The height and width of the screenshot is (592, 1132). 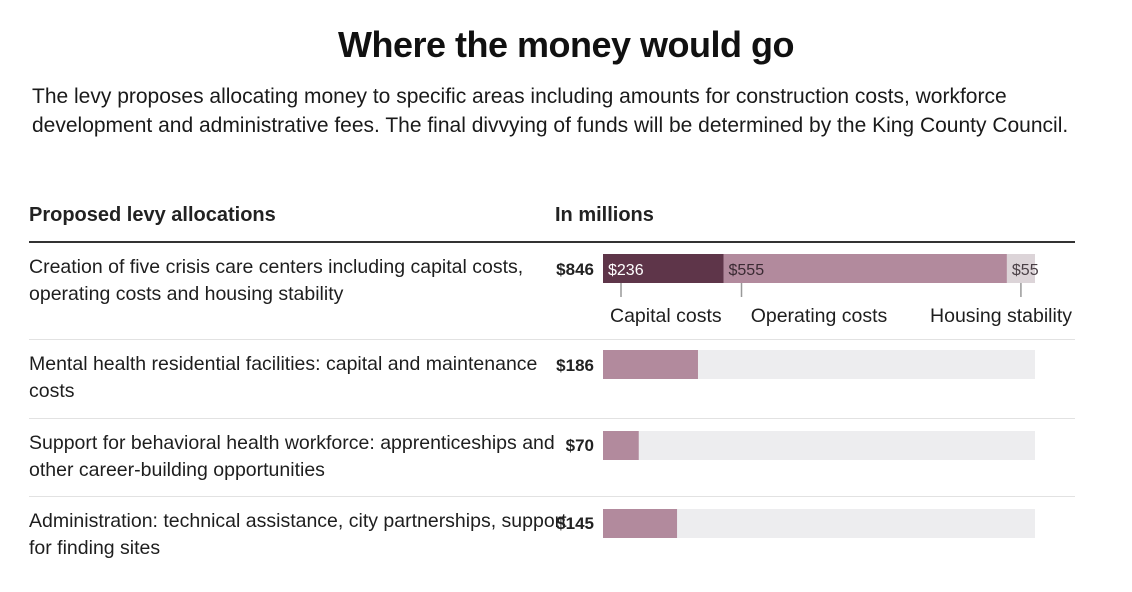 I want to click on value-column-header: In millions, so click(x=604, y=215).